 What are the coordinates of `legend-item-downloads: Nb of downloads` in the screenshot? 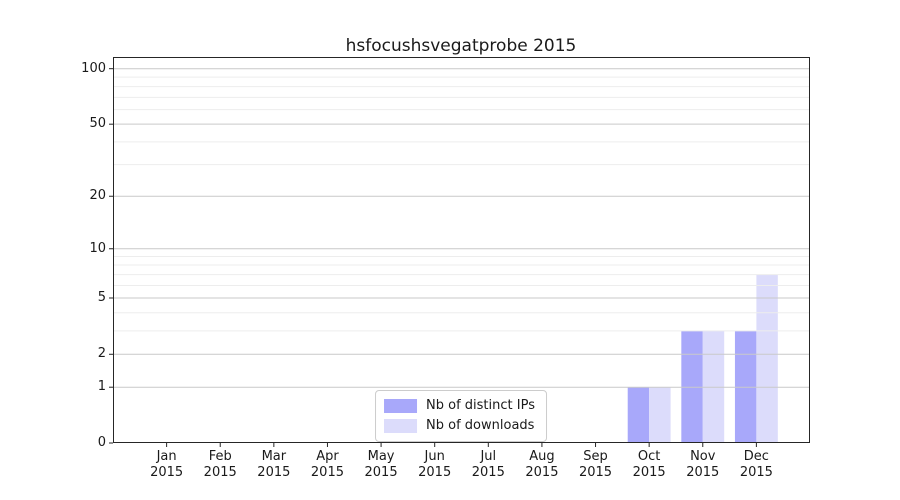 It's located at (459, 425).